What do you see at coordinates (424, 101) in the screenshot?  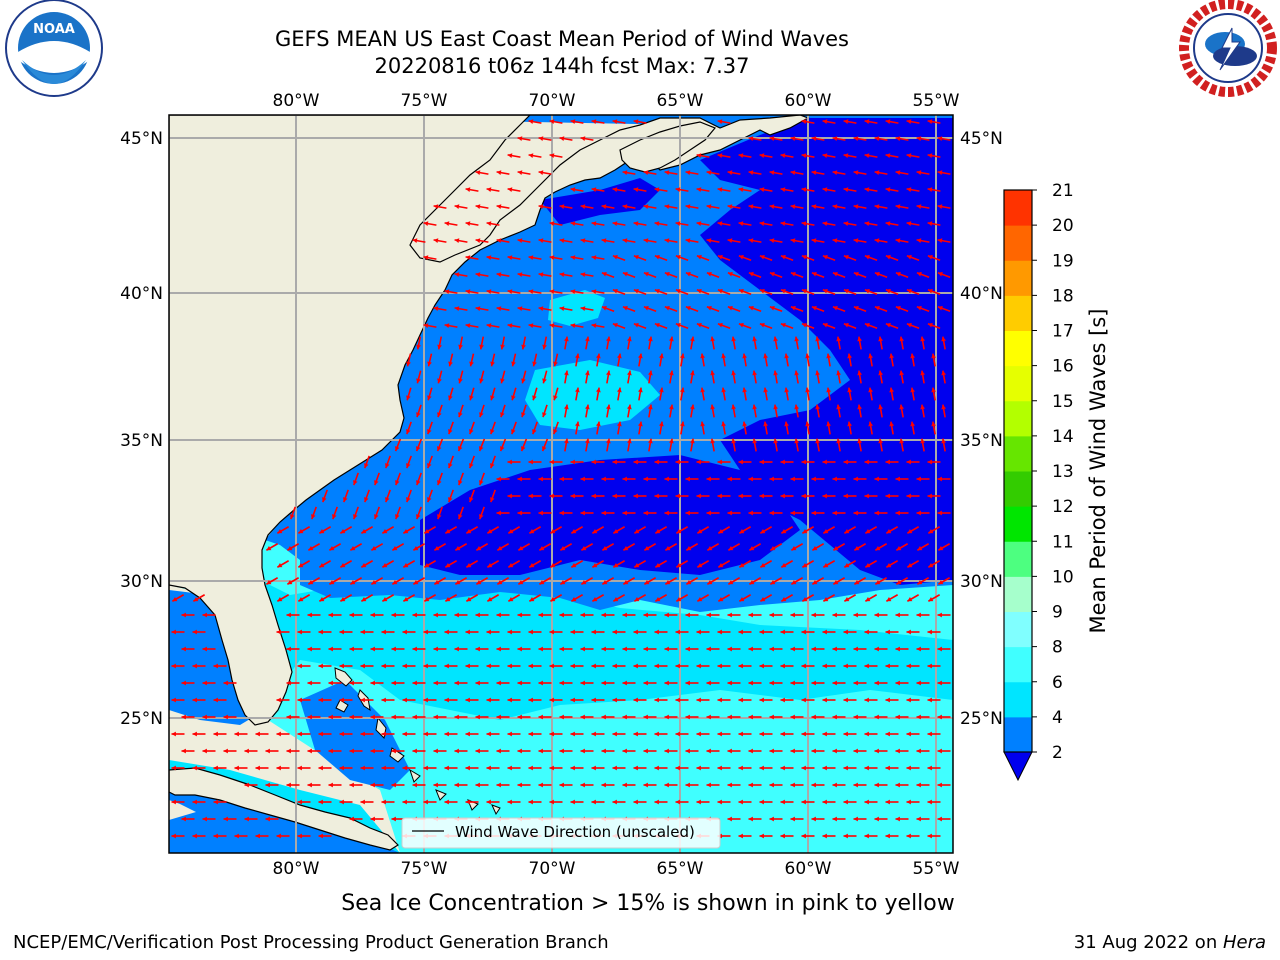 I see `lon-label-top: 75°W` at bounding box center [424, 101].